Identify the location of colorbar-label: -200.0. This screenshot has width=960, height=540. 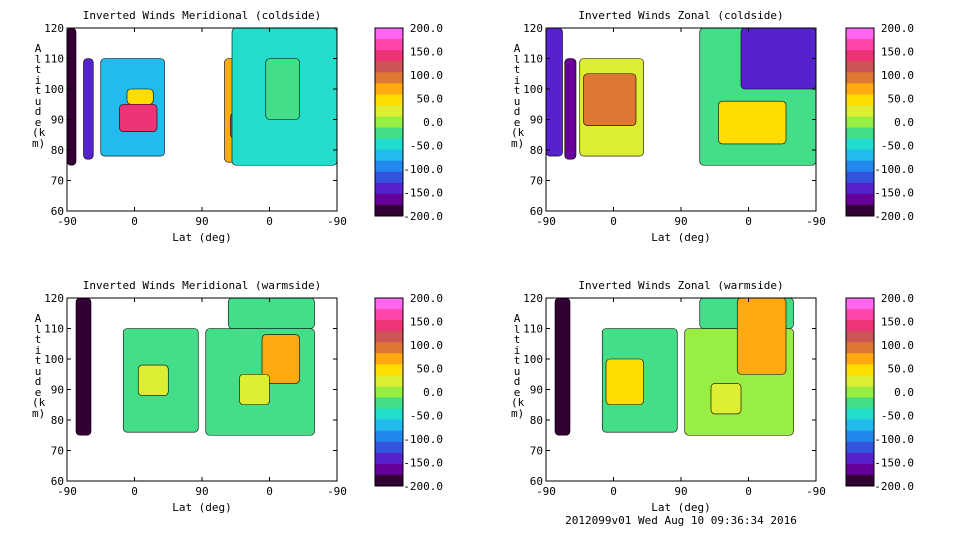
(423, 216).